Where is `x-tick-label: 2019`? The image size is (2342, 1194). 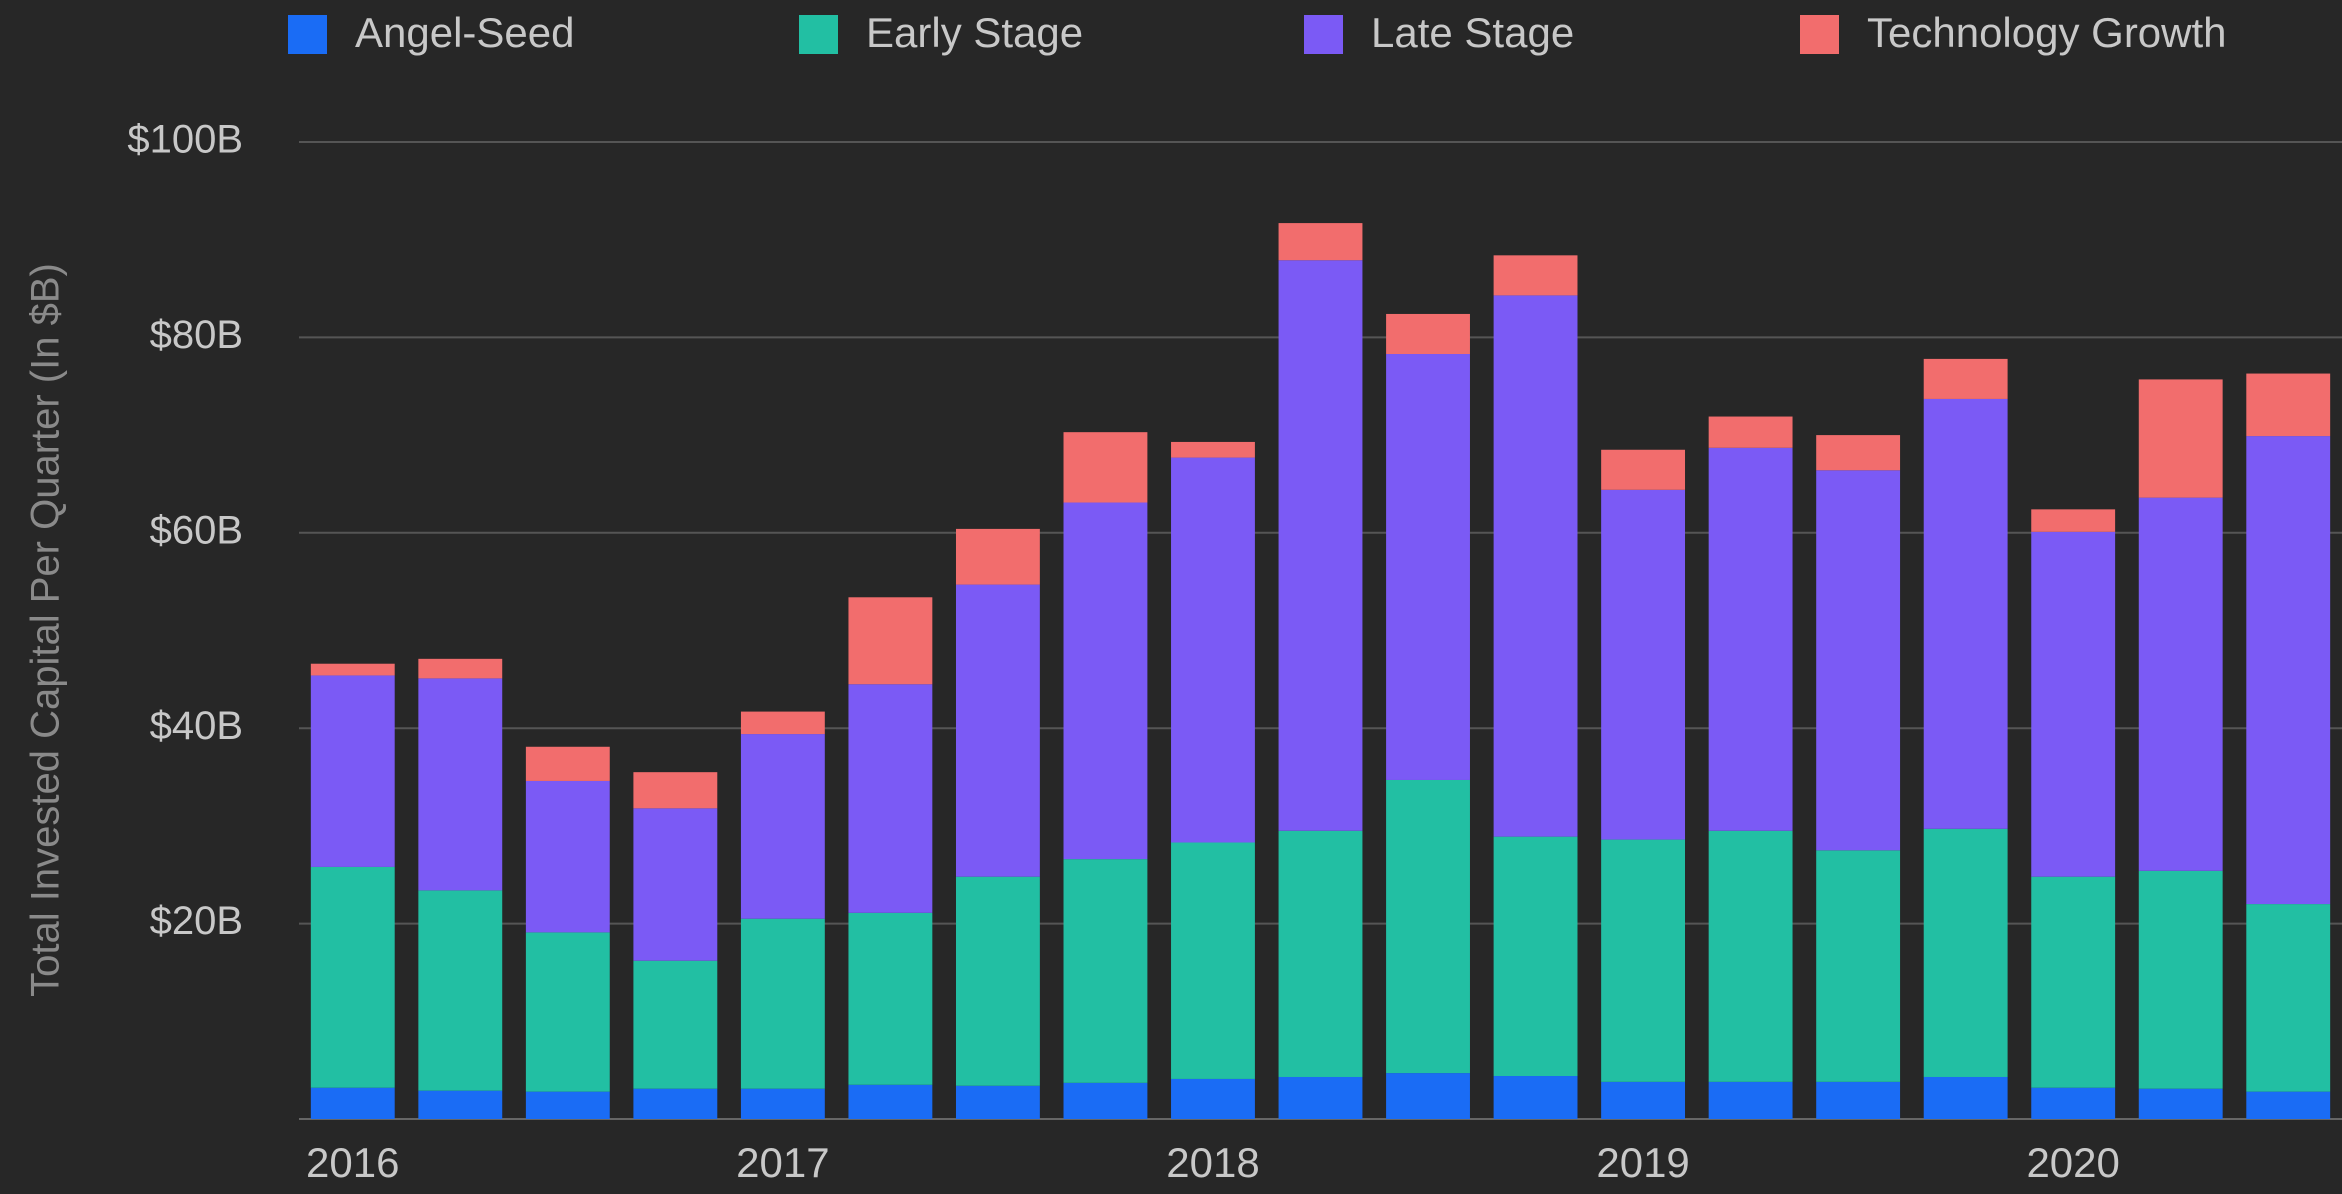 x-tick-label: 2019 is located at coordinates (1642, 1162).